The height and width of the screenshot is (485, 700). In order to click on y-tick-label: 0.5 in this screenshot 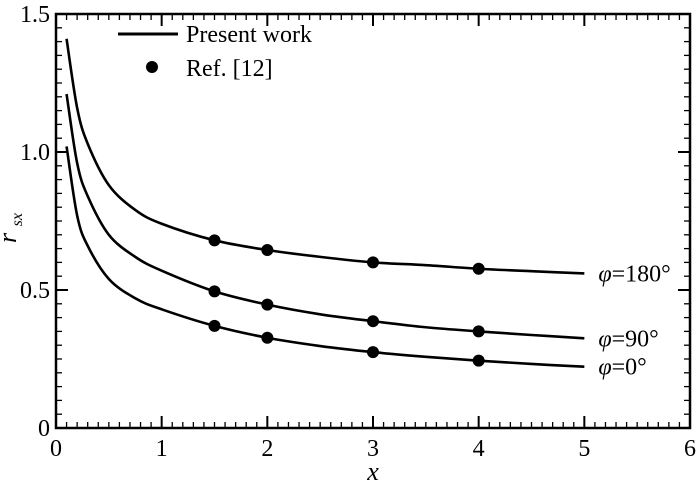, I will do `click(35, 291)`.